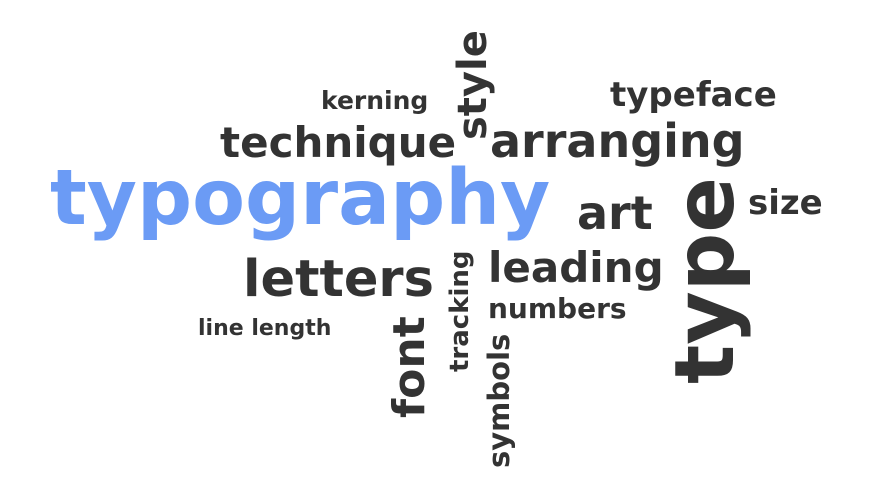 Image resolution: width=870 pixels, height=490 pixels. Describe the element at coordinates (338, 142) in the screenshot. I see `word-technique: technique` at that location.